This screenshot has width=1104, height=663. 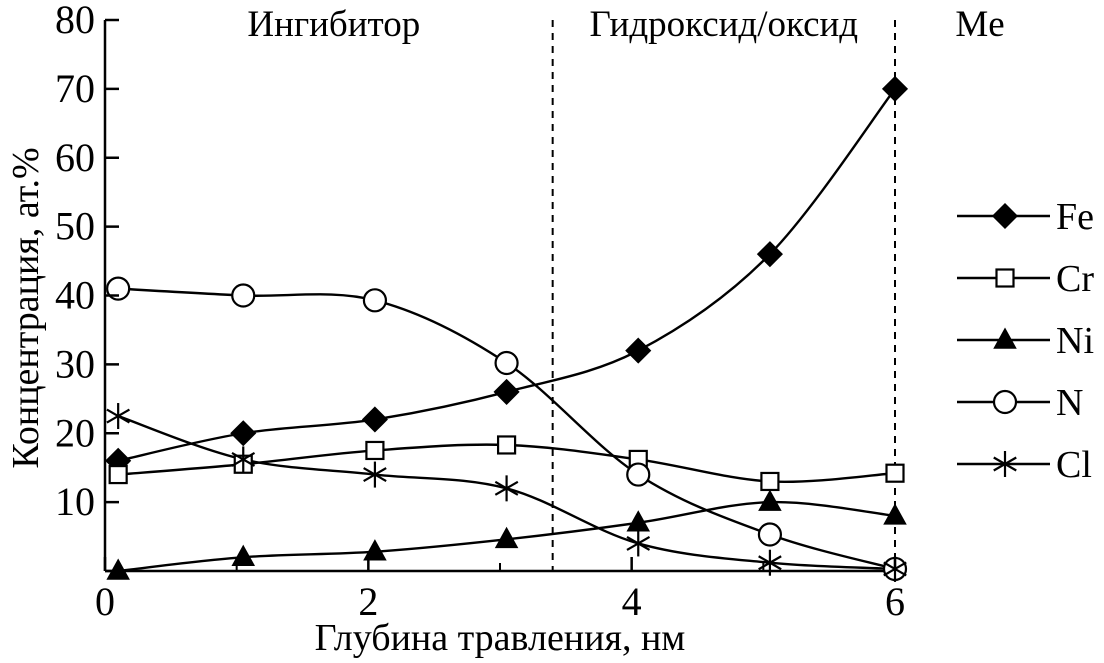 What do you see at coordinates (1025, 279) in the screenshot?
I see `legend-item-cr: Cr` at bounding box center [1025, 279].